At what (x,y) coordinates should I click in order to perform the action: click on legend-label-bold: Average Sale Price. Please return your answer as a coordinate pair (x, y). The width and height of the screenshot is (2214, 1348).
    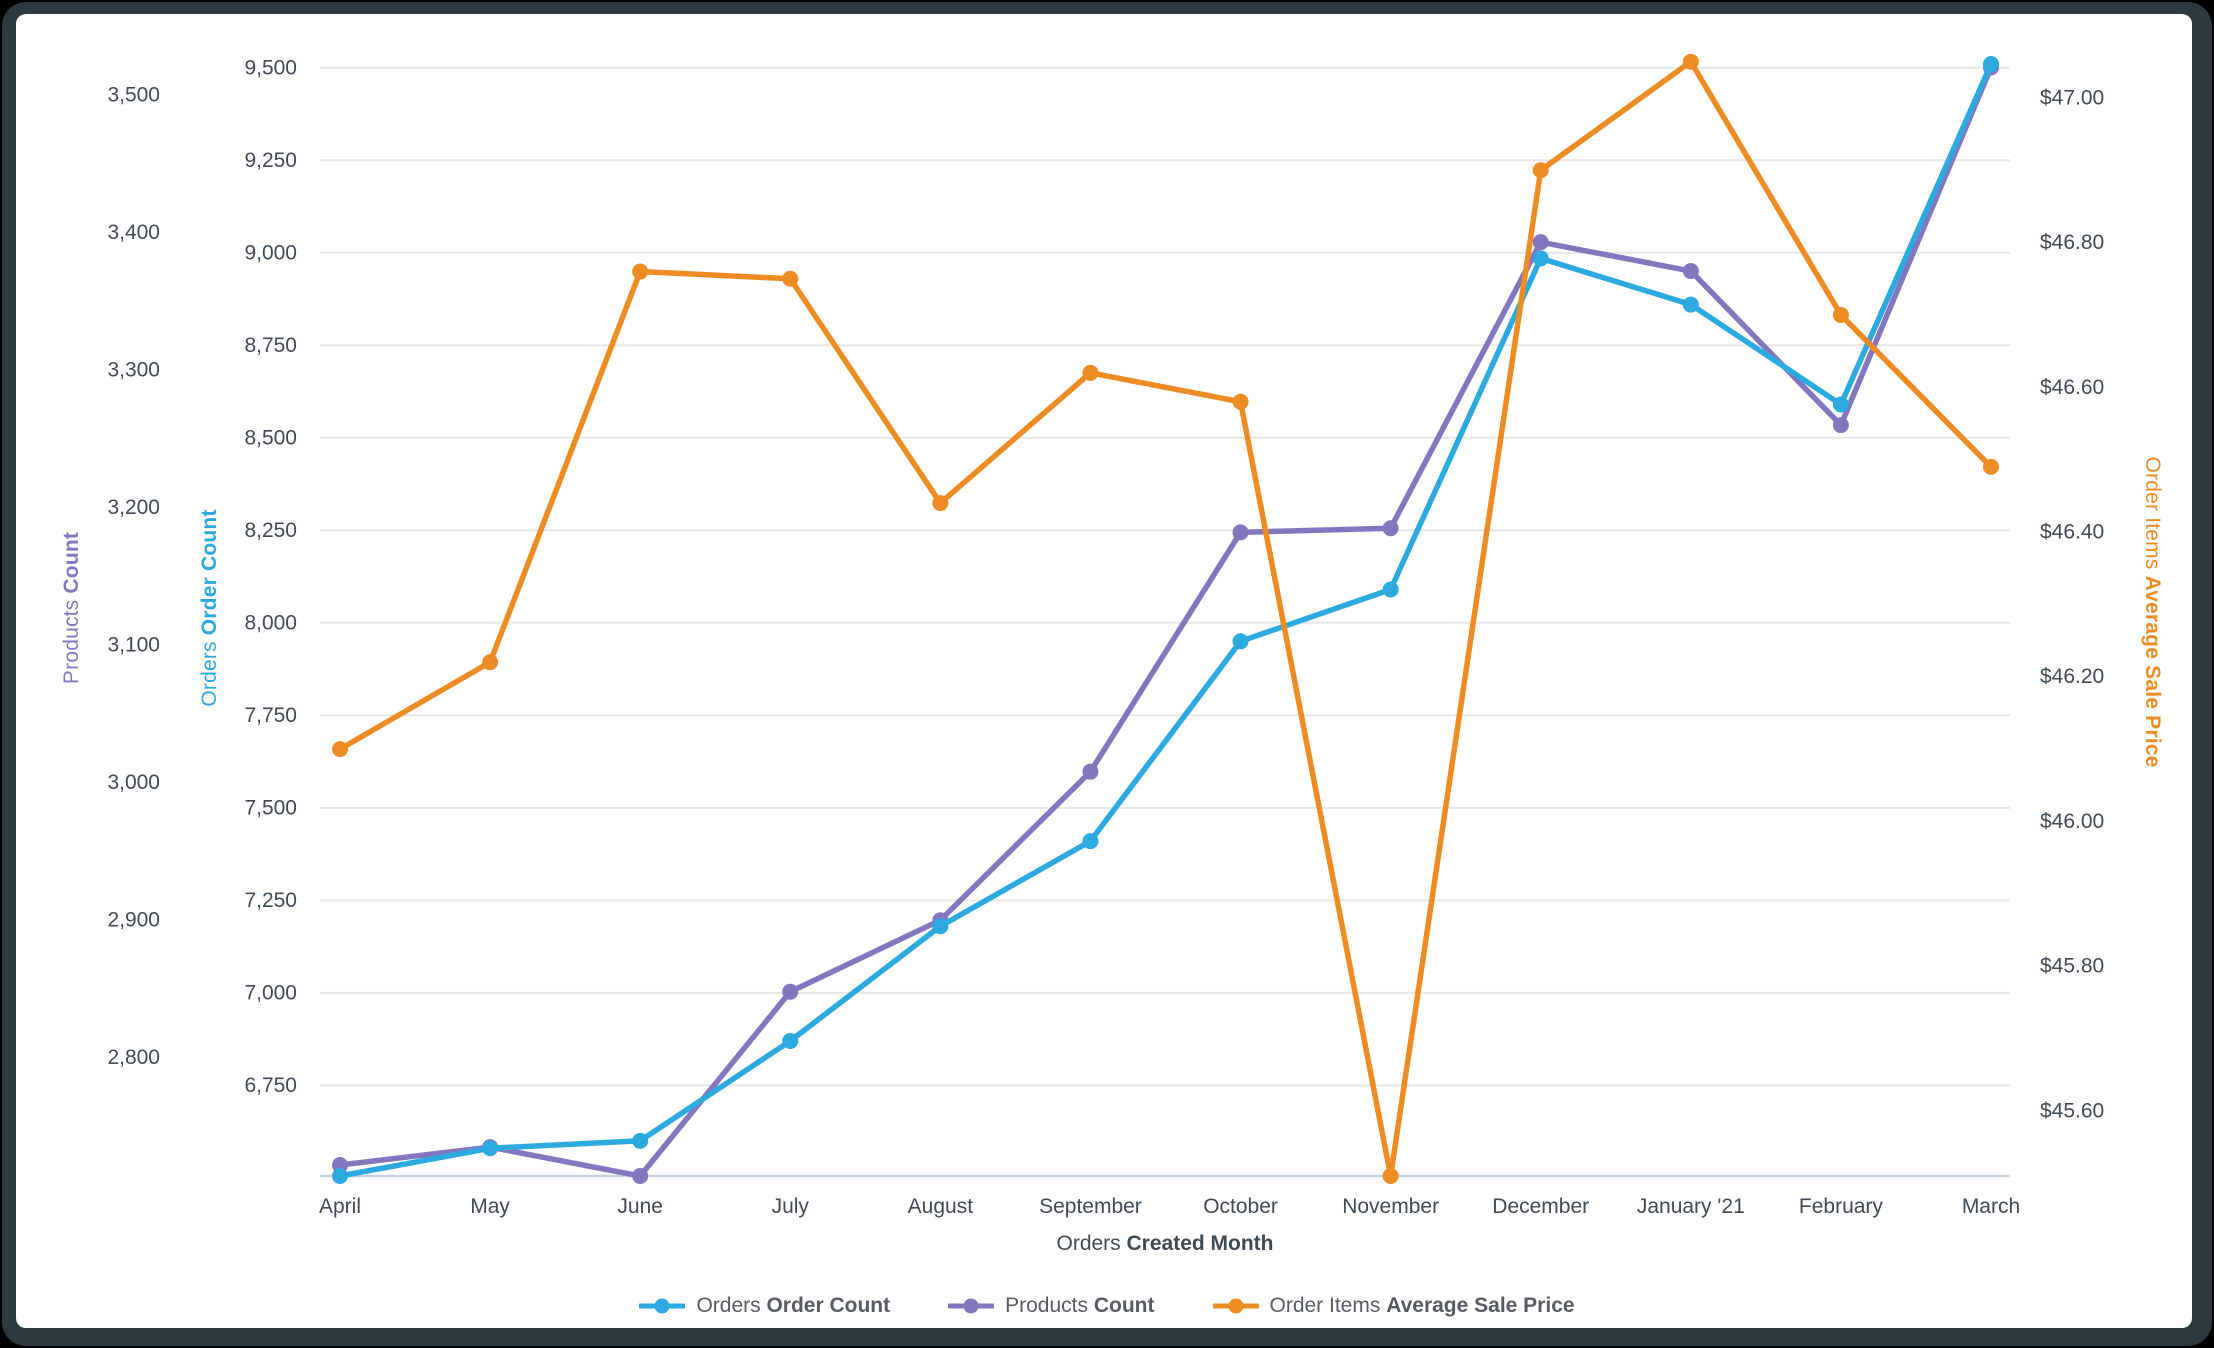
    Looking at the image, I should click on (1480, 1305).